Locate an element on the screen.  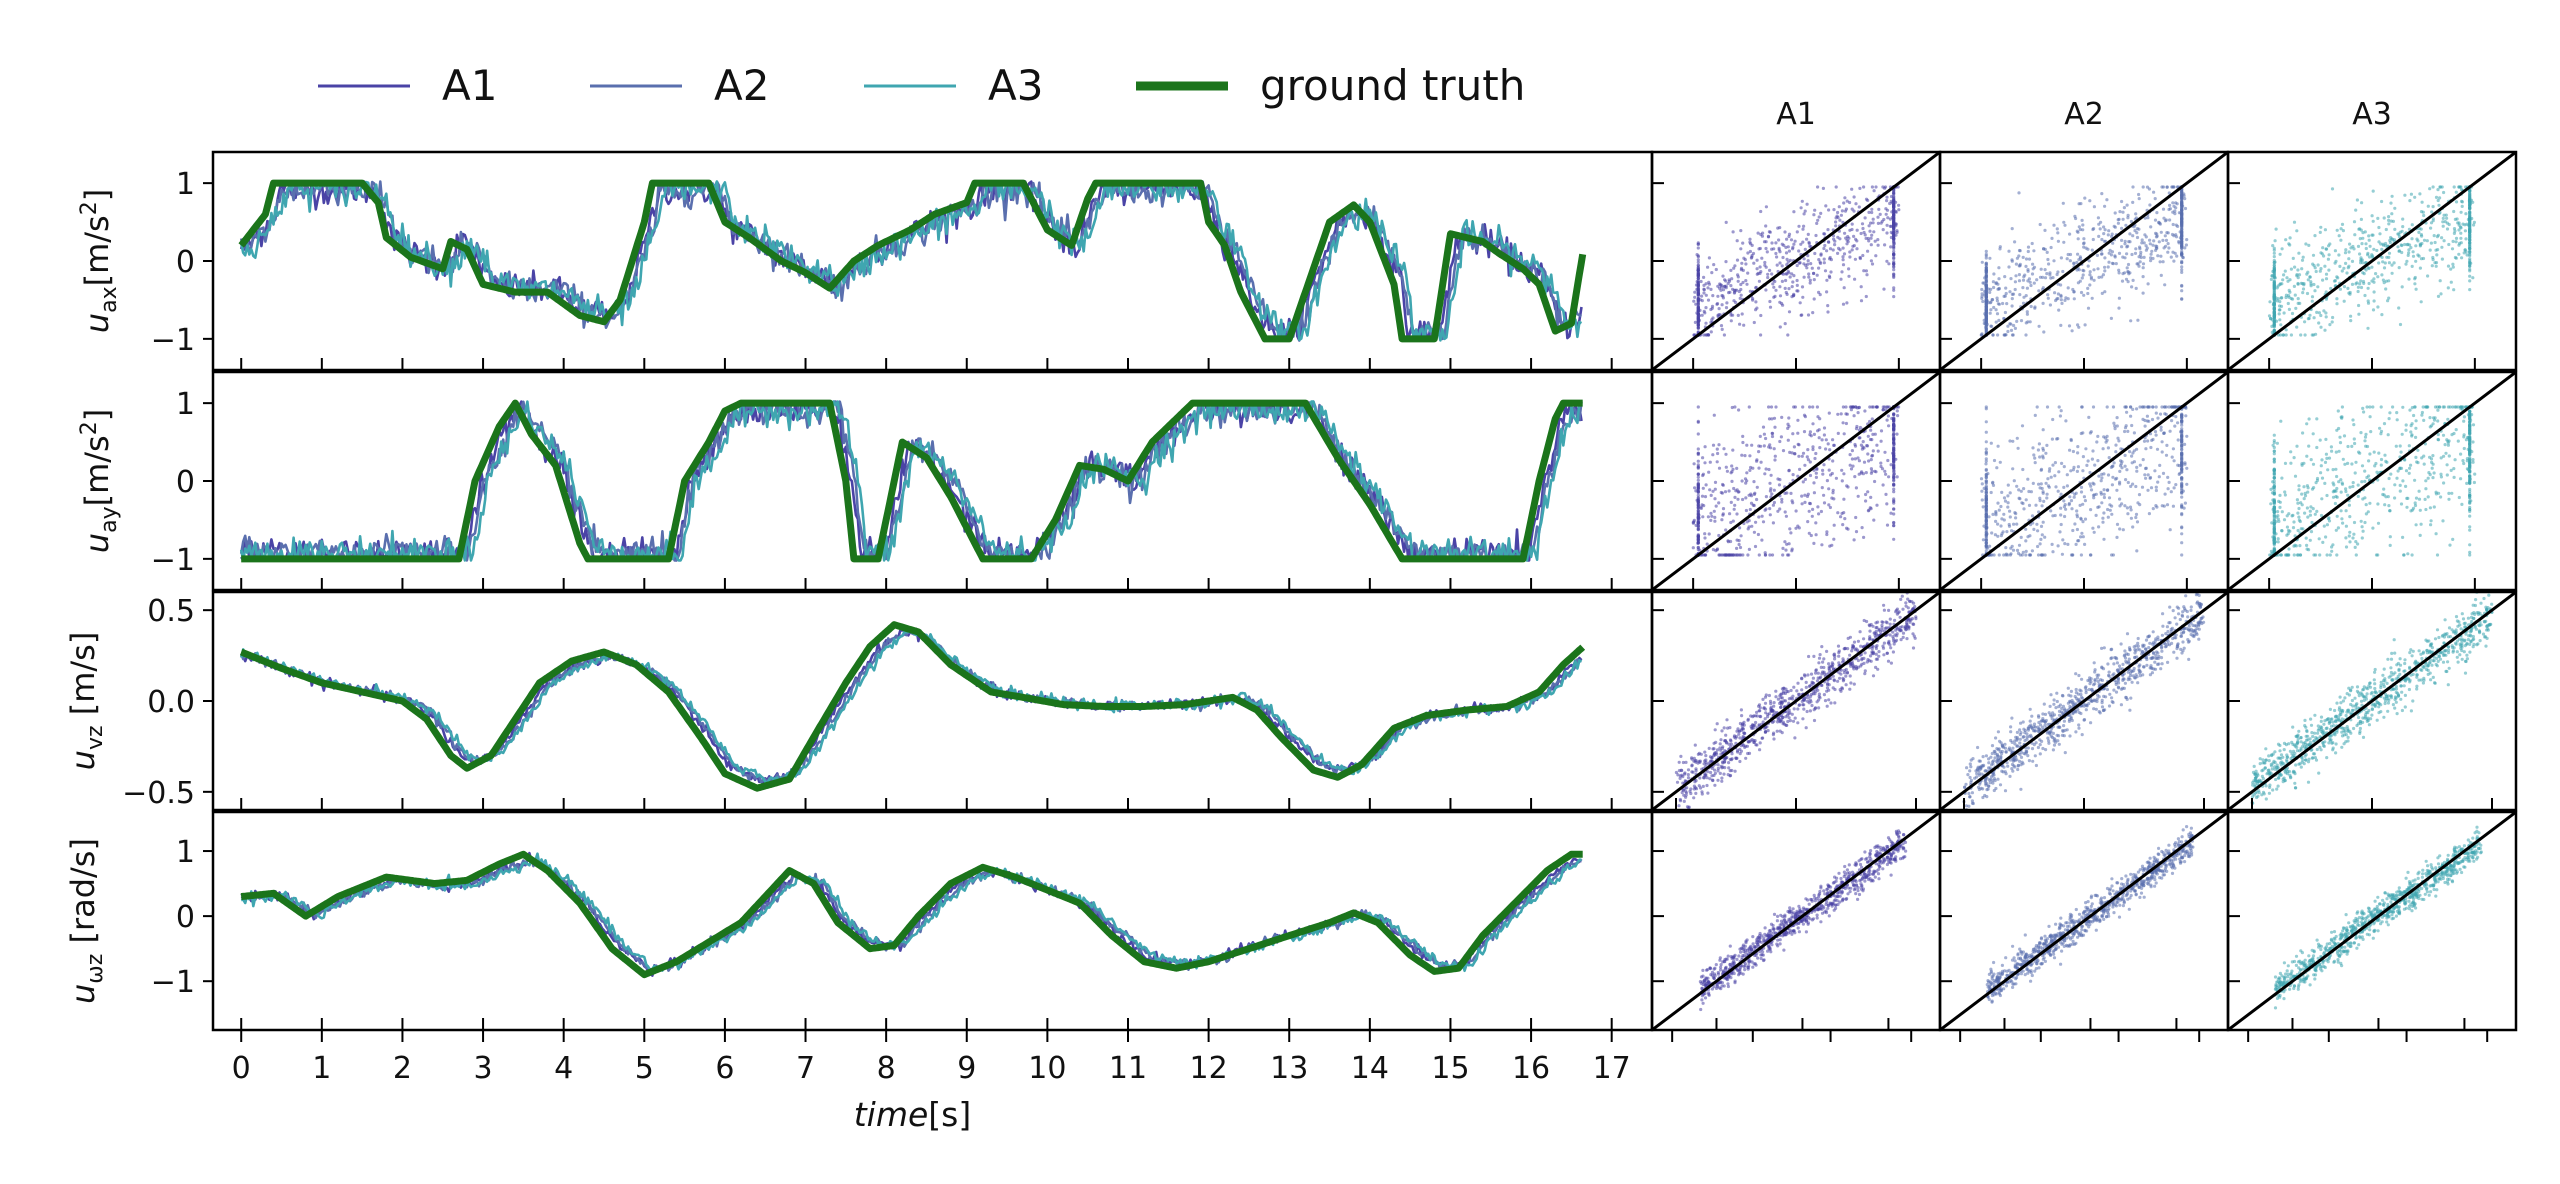
ytick-label-2: −1 is located at coordinates (173, 340).